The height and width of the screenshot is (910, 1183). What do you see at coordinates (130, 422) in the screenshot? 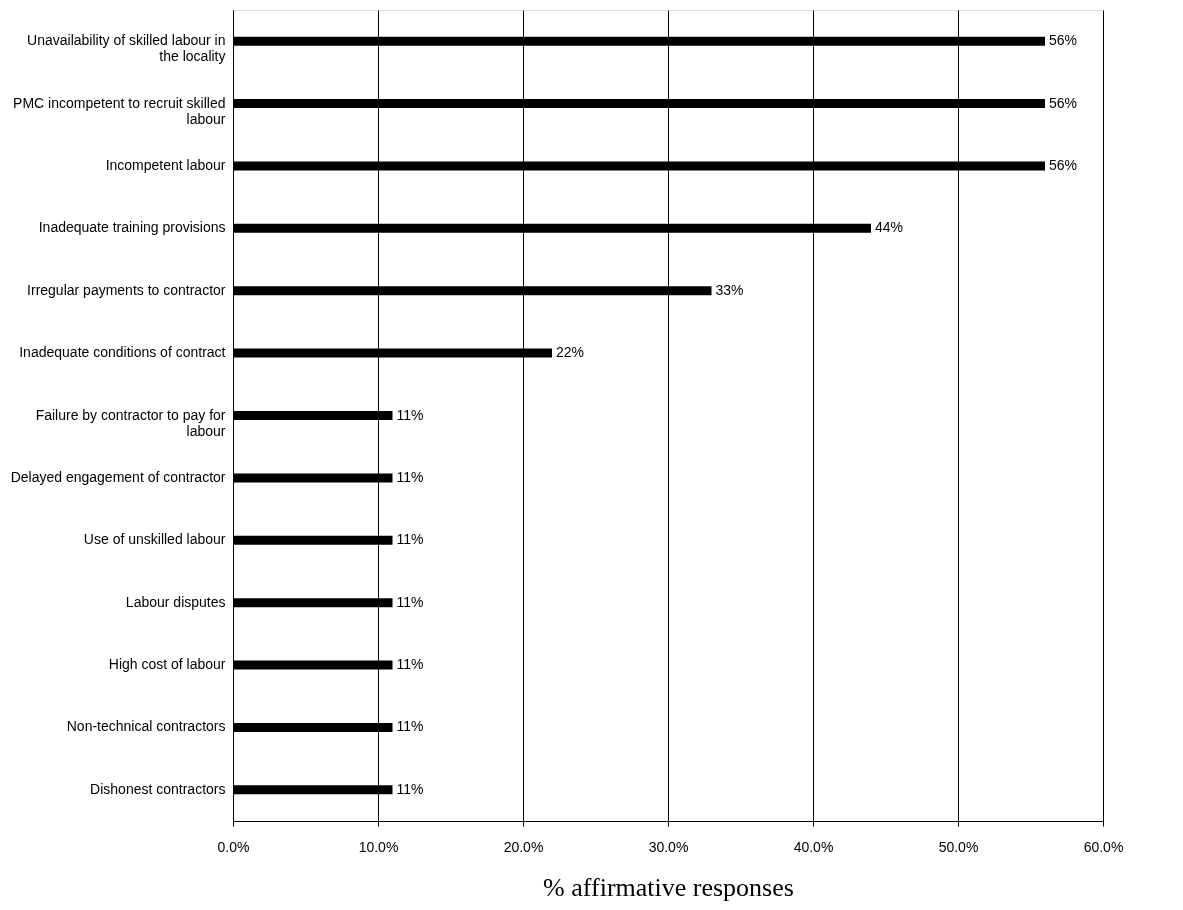
I see `y-tick-label: Failure by contractor to pay for labour` at bounding box center [130, 422].